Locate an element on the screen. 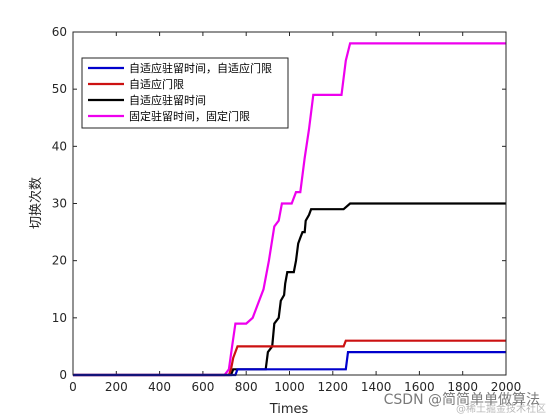  x-tick-label: 1200 is located at coordinates (333, 387).